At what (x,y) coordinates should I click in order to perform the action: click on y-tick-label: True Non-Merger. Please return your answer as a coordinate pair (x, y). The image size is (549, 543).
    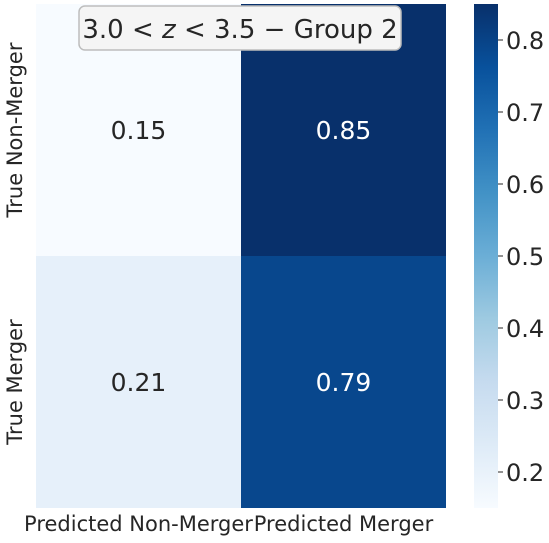
    Looking at the image, I should click on (15, 130).